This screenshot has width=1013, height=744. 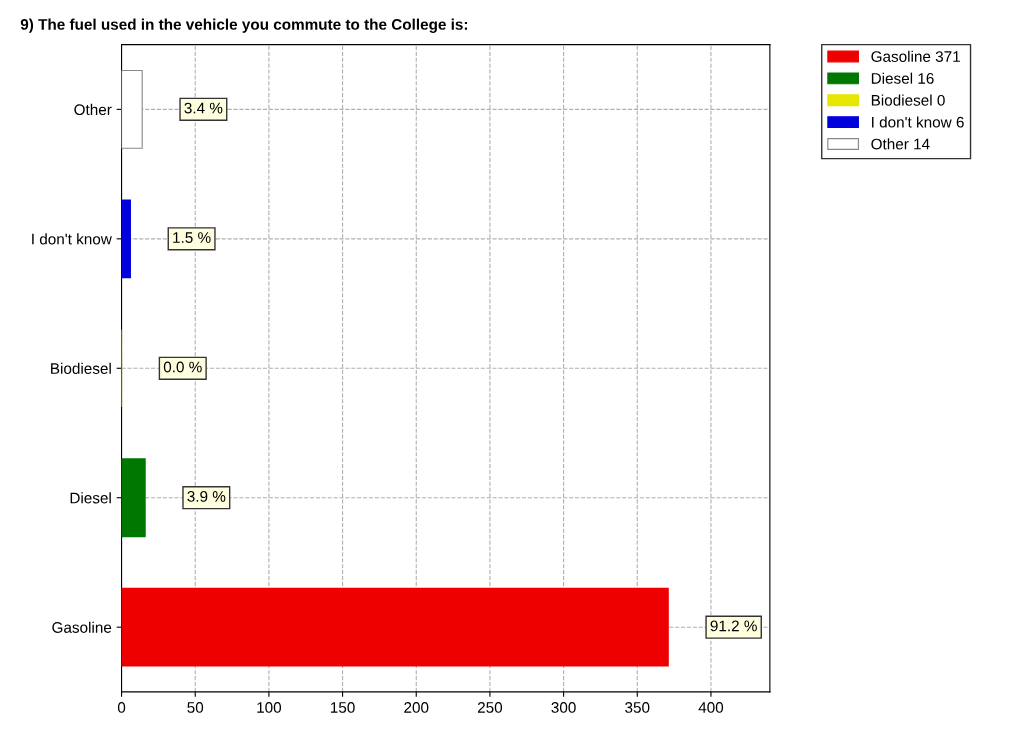 What do you see at coordinates (711, 707) in the screenshot?
I see `x-tick-label: 400` at bounding box center [711, 707].